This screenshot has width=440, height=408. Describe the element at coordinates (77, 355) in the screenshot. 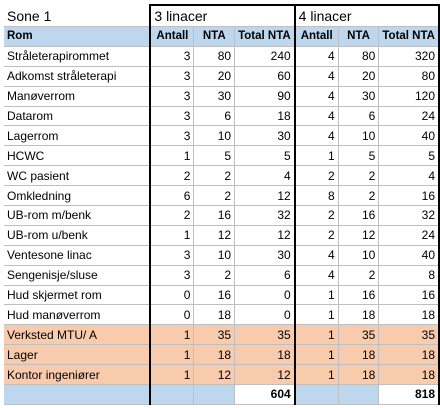

I see `room-name-cell: Lager` at that location.